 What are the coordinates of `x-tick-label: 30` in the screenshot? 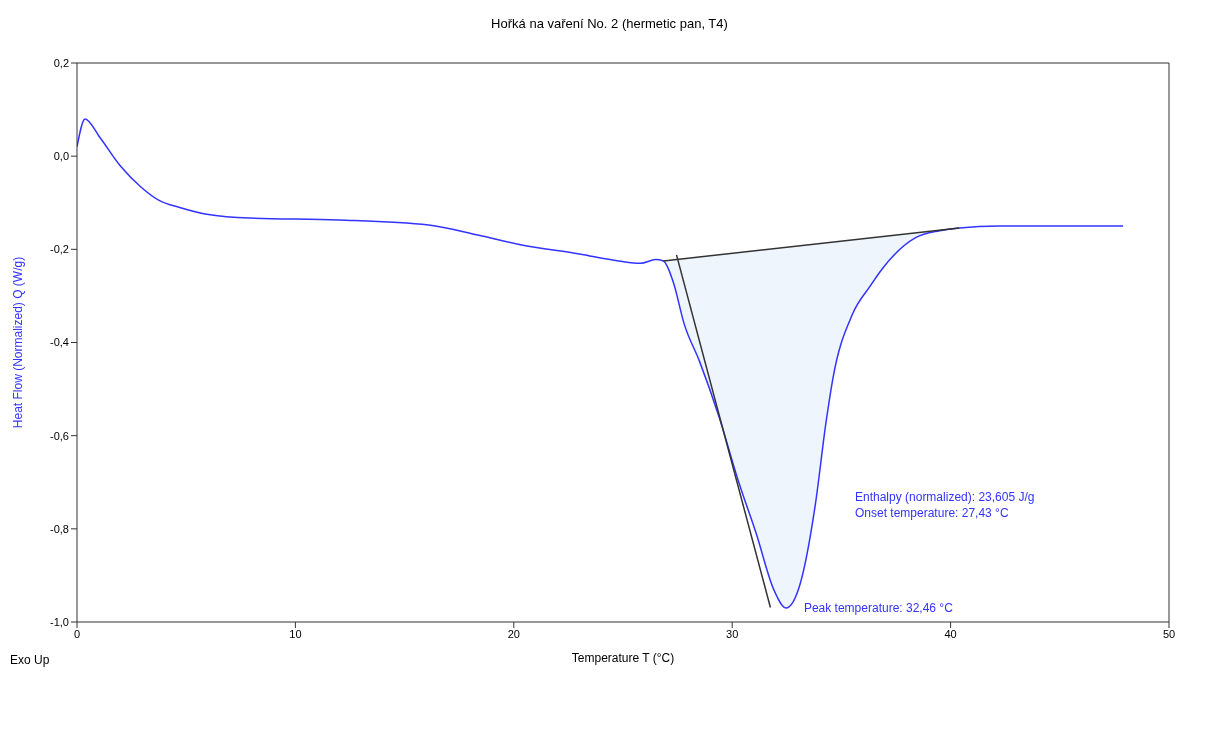 It's located at (732, 633).